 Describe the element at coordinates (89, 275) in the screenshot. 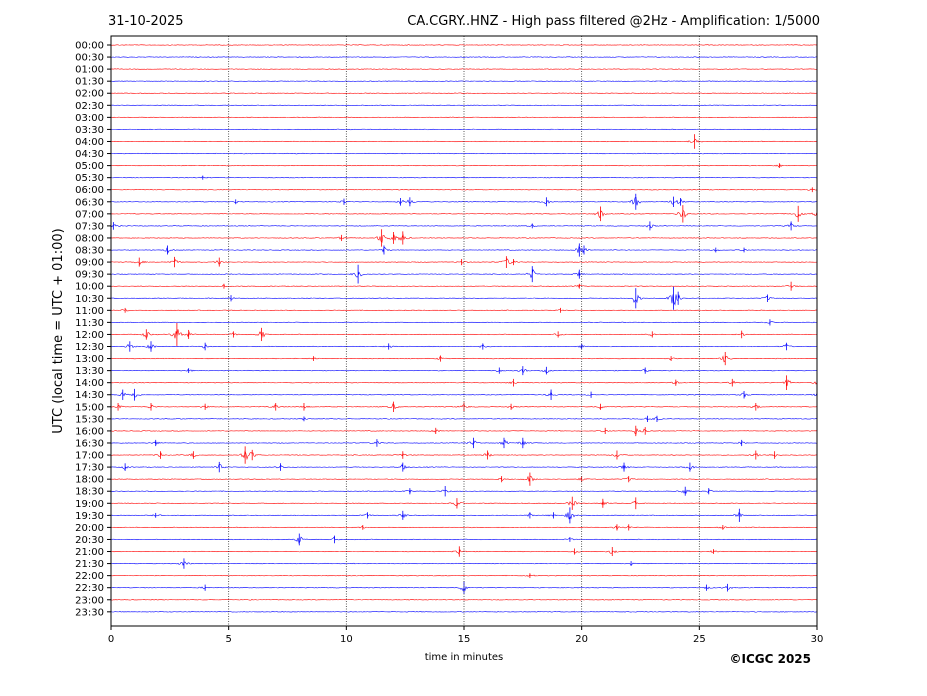

I see `y-tick-label: 09:30` at that location.